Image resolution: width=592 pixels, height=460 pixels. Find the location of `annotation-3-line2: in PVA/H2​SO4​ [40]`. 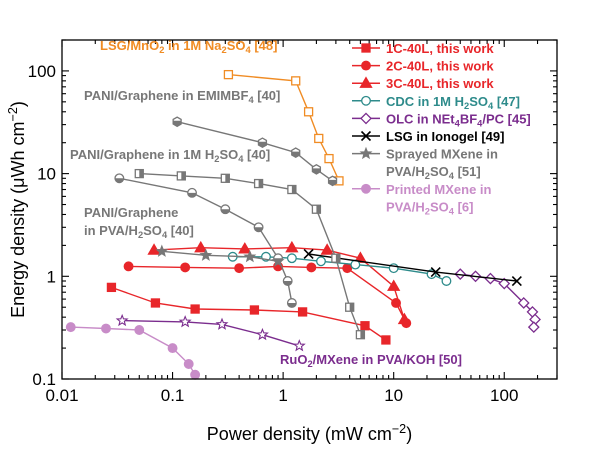

annotation-3-line2: in PVA/H2​SO4​ [40] is located at coordinates (139, 231).